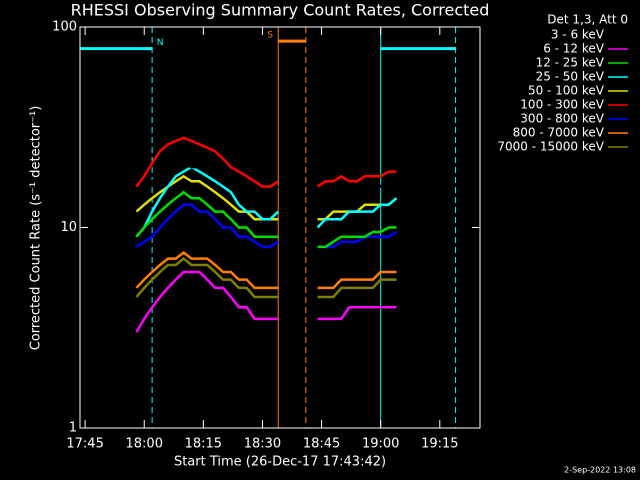 The height and width of the screenshot is (480, 640). What do you see at coordinates (144, 444) in the screenshot?
I see `x-tick-label: 18:00` at bounding box center [144, 444].